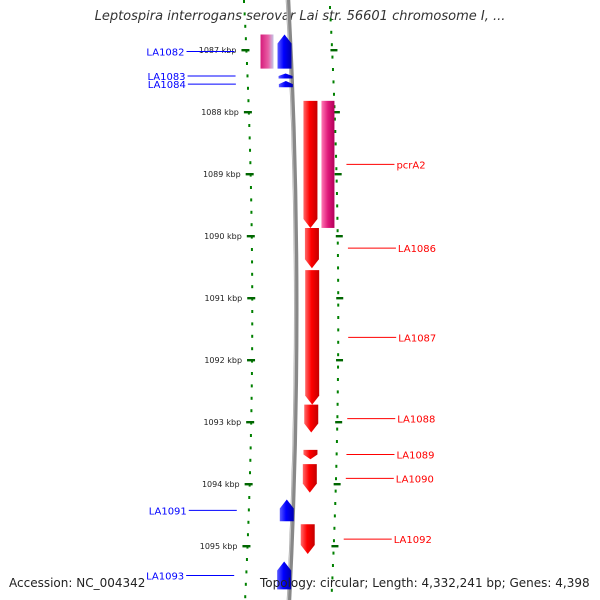 The height and width of the screenshot is (600, 600). Describe the element at coordinates (417, 338) in the screenshot. I see `gene-label-la1087: LA1087` at that location.